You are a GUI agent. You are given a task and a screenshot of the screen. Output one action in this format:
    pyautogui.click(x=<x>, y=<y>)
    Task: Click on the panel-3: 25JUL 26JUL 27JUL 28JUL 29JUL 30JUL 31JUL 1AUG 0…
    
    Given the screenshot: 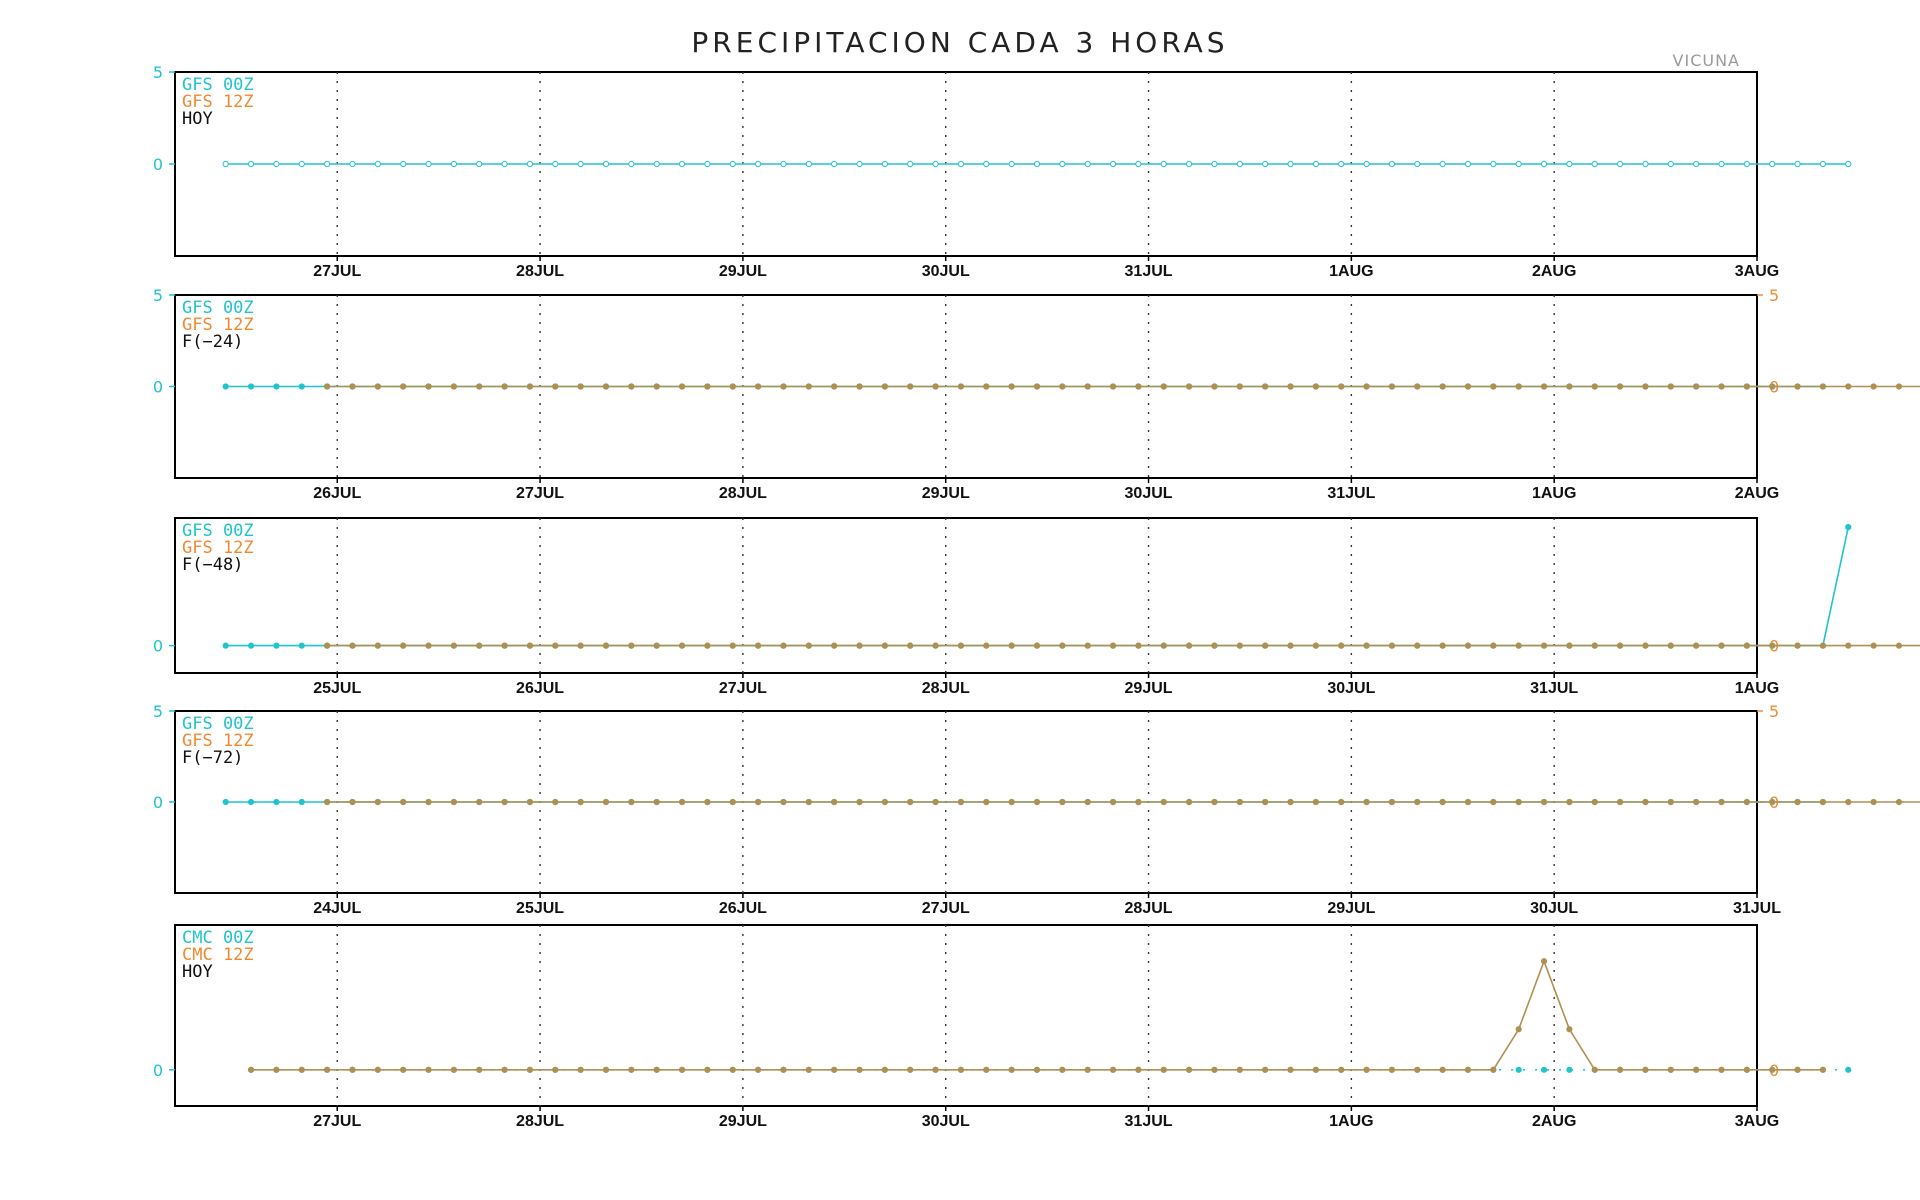 What is the action you would take?
    pyautogui.click(x=1036, y=607)
    